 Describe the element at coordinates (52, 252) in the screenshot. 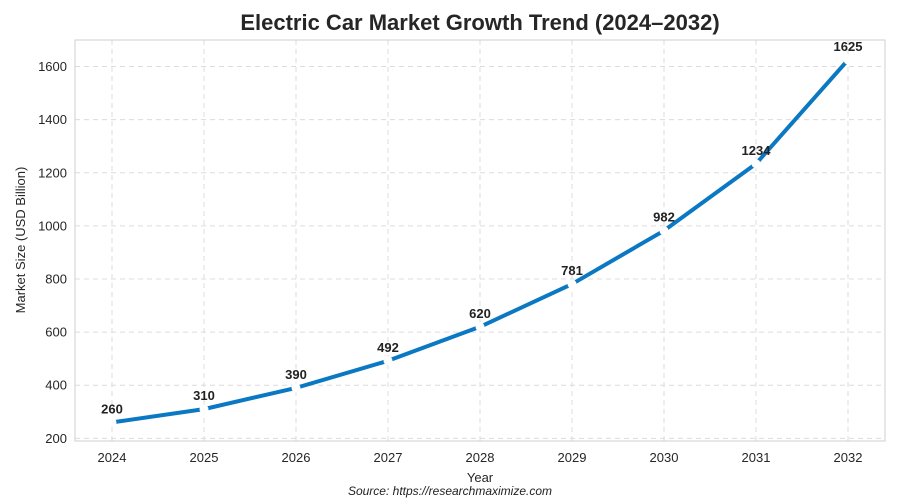

I see `y-axis-ticks: 200 400 600 800 1000 1200 1400 1600` at that location.